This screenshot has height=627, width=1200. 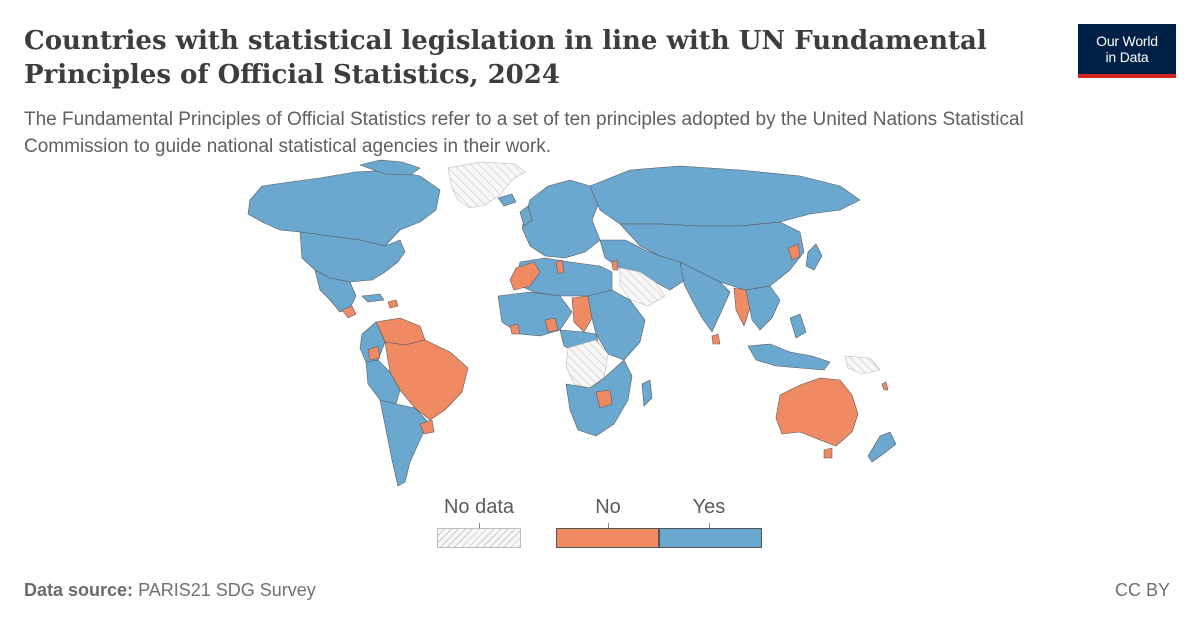 What do you see at coordinates (794, 252) in the screenshot?
I see `region-north-korea` at bounding box center [794, 252].